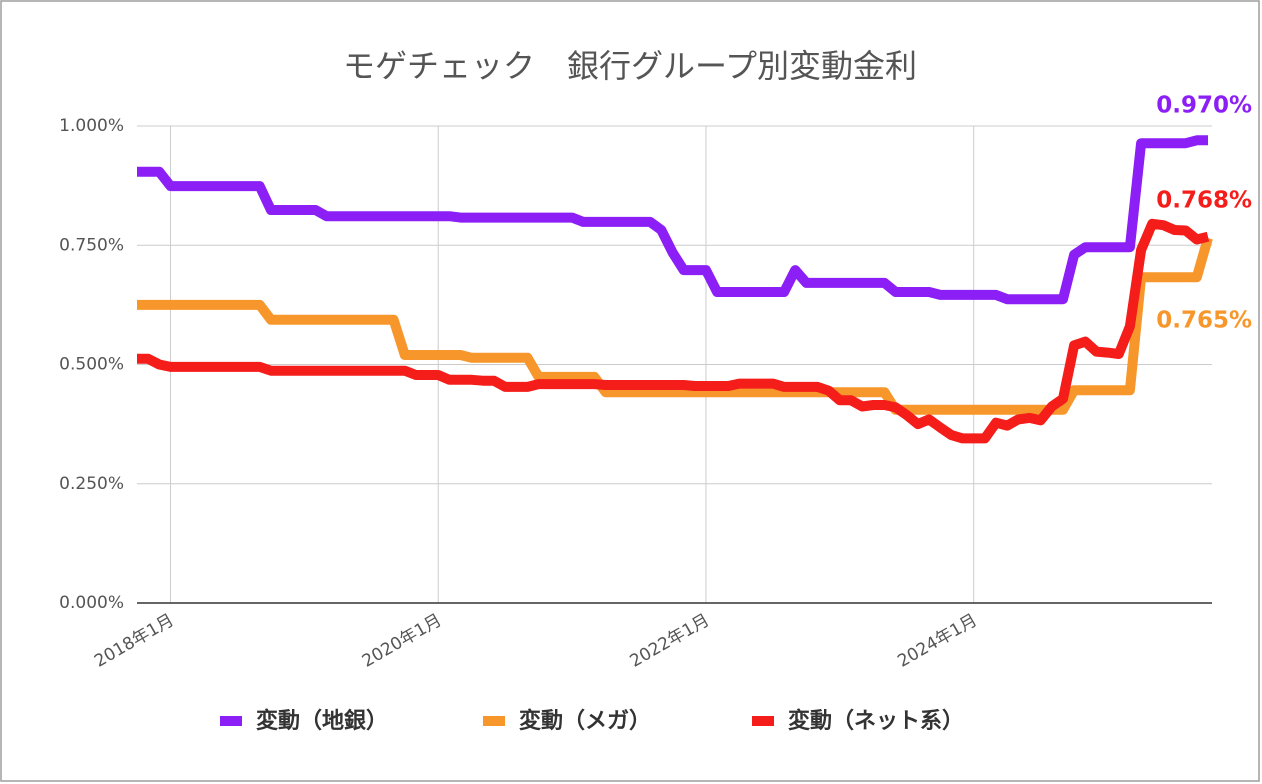 The height and width of the screenshot is (784, 1262). Describe the element at coordinates (1204, 106) in the screenshot. I see `end-label: 0.970%` at that location.